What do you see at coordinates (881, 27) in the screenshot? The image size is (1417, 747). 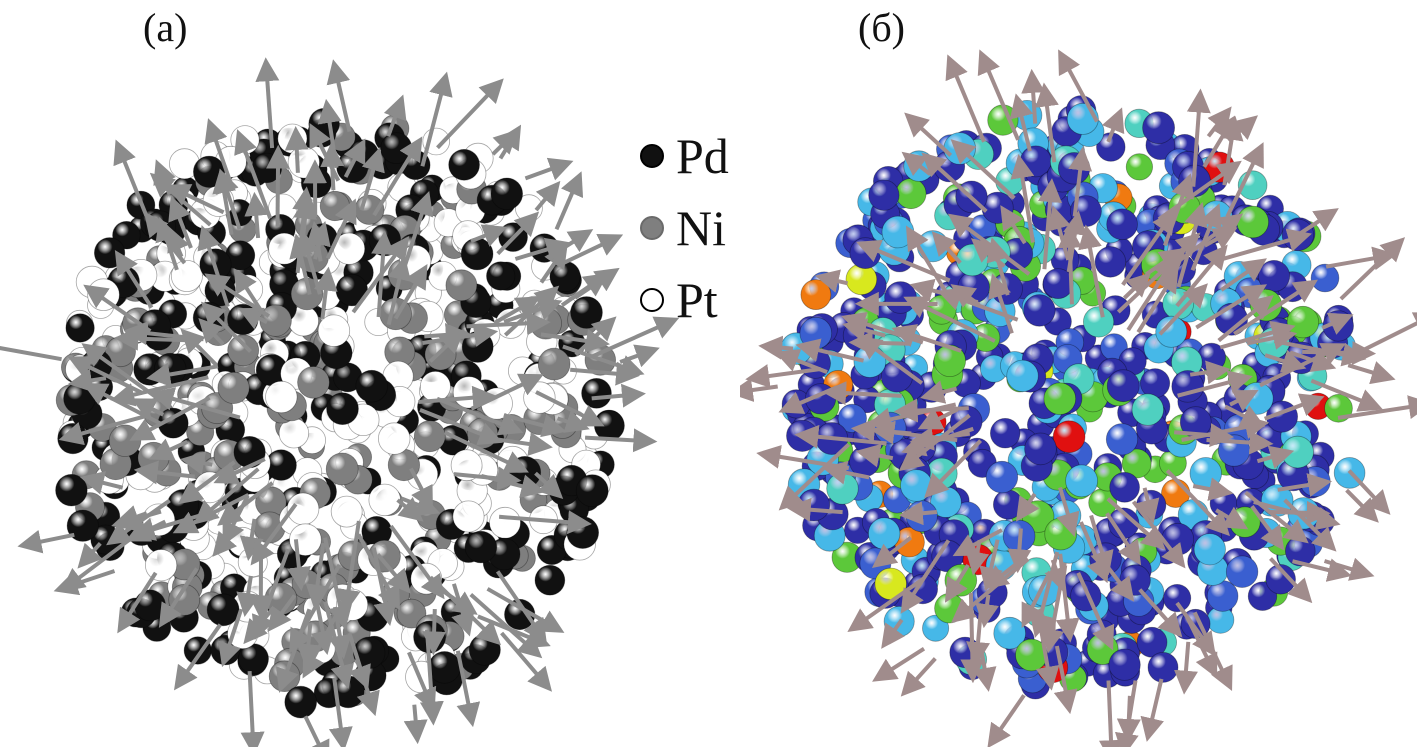 I see `panel-b-label: (б)` at bounding box center [881, 27].